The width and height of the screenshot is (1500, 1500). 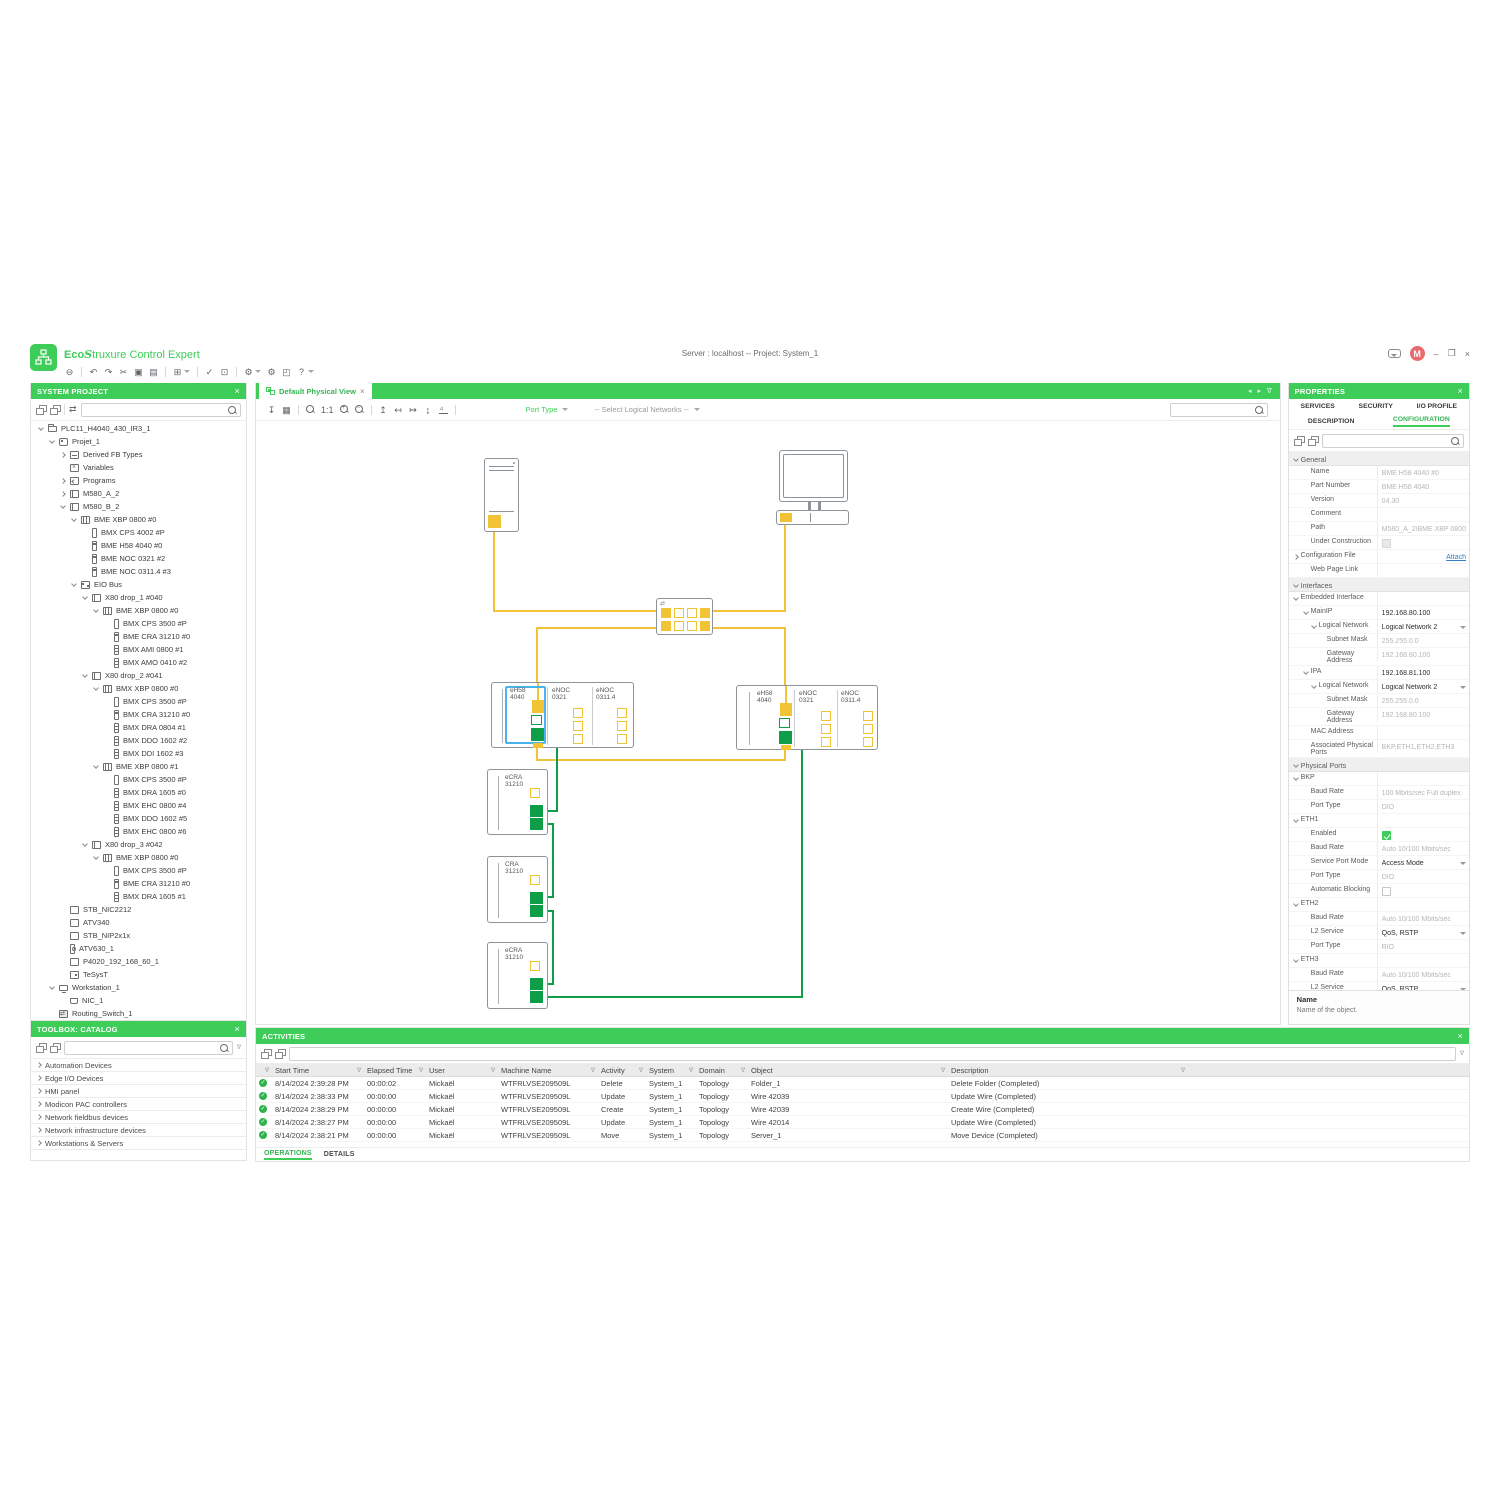 I want to click on tab-services: SERVICES, so click(x=1317, y=406).